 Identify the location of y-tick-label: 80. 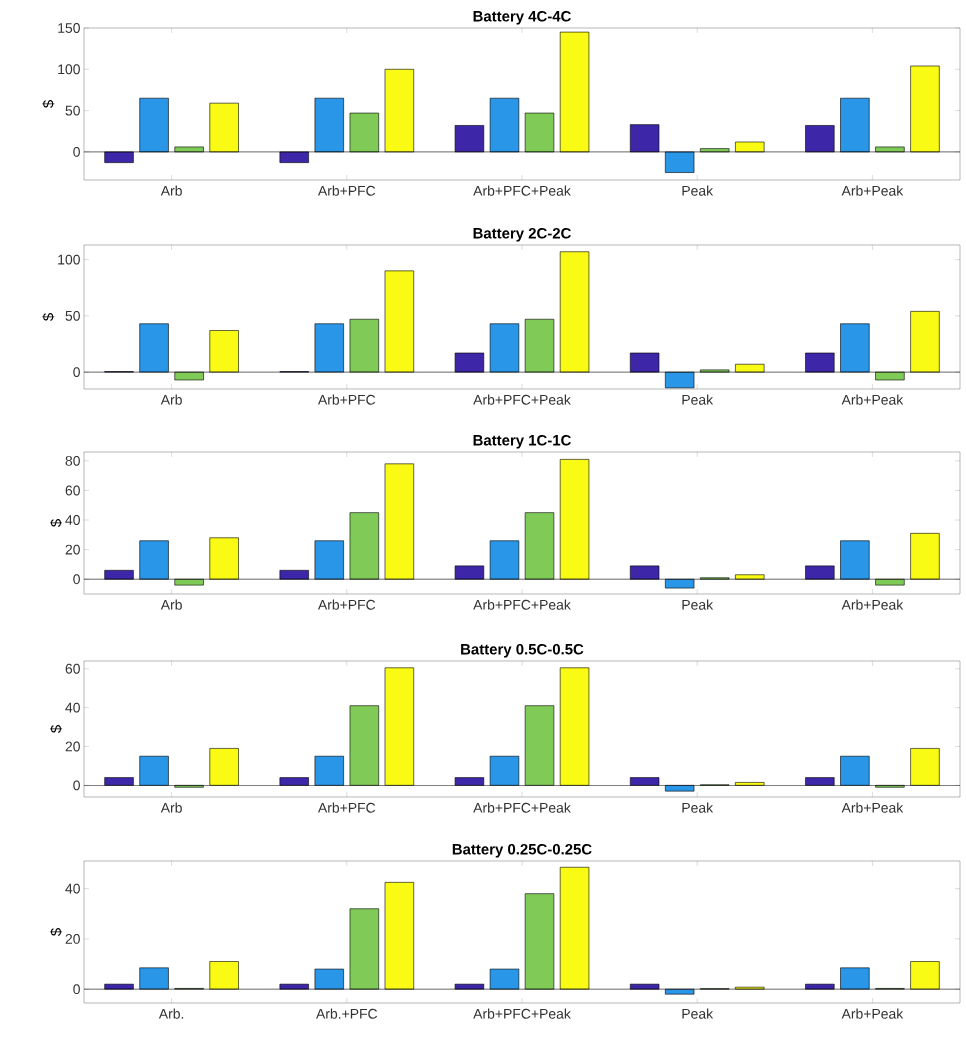
(72, 460).